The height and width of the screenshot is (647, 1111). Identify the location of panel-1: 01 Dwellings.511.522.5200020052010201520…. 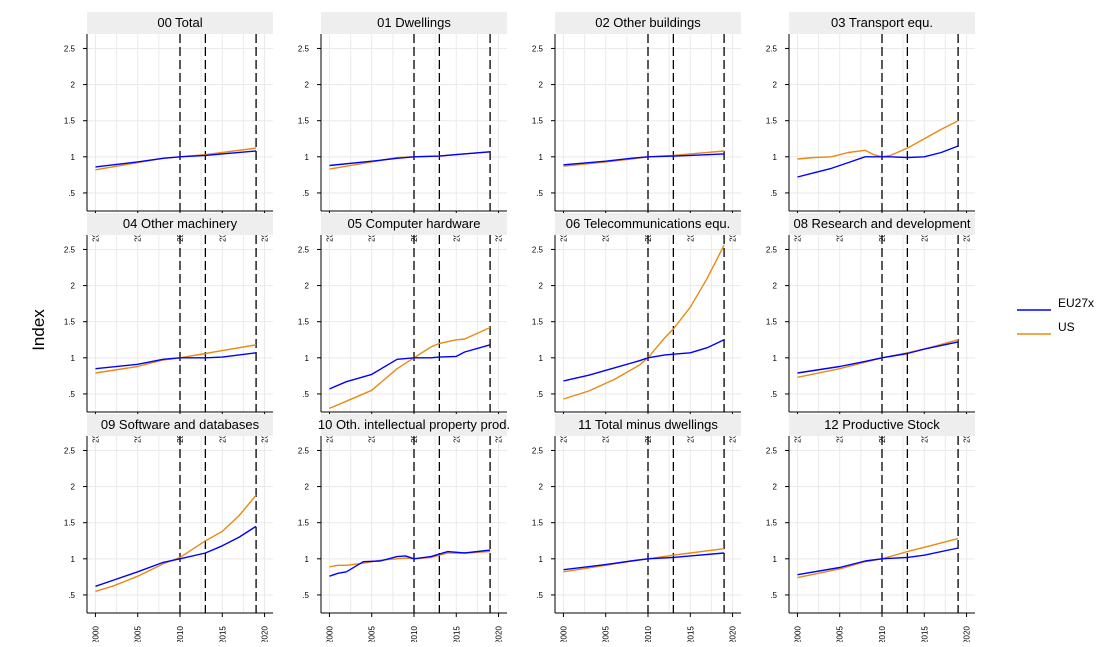
(402, 127).